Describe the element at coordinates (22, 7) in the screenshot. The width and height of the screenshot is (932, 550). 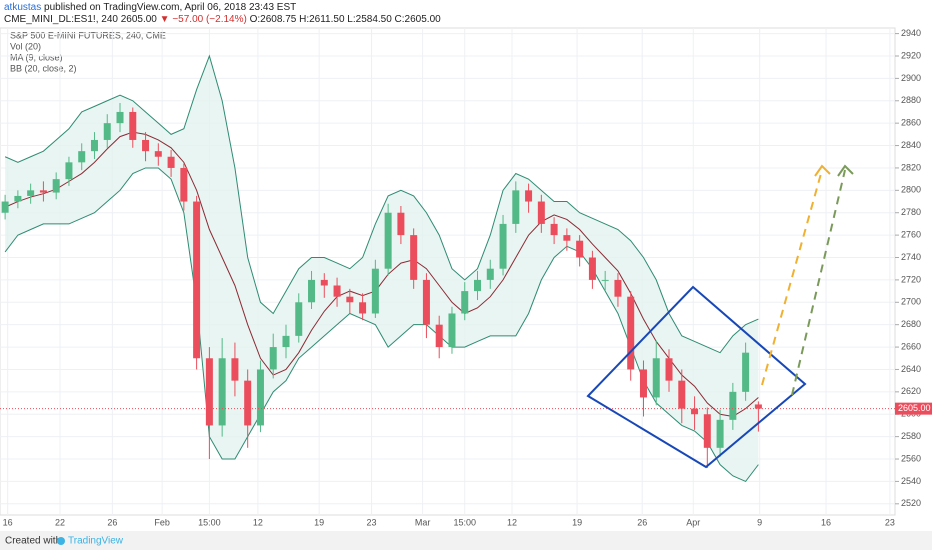
I see `author: atkustas` at that location.